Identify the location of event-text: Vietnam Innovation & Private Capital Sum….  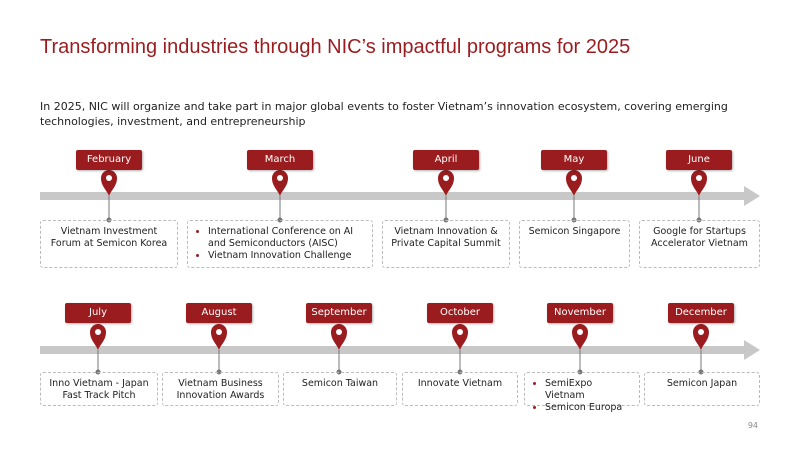
(446, 237).